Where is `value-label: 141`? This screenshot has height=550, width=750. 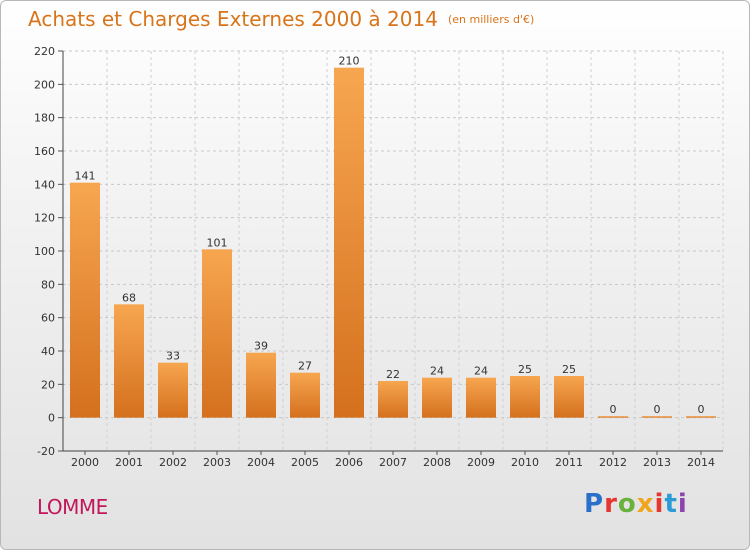
value-label: 141 is located at coordinates (85, 176).